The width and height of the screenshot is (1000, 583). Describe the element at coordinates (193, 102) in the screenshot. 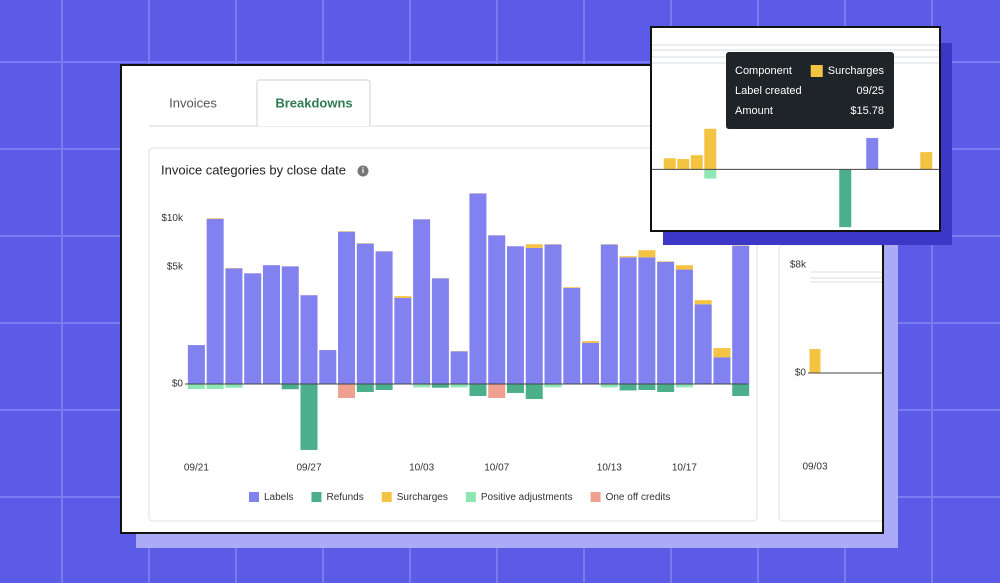

I see `tab: Invoices` at that location.